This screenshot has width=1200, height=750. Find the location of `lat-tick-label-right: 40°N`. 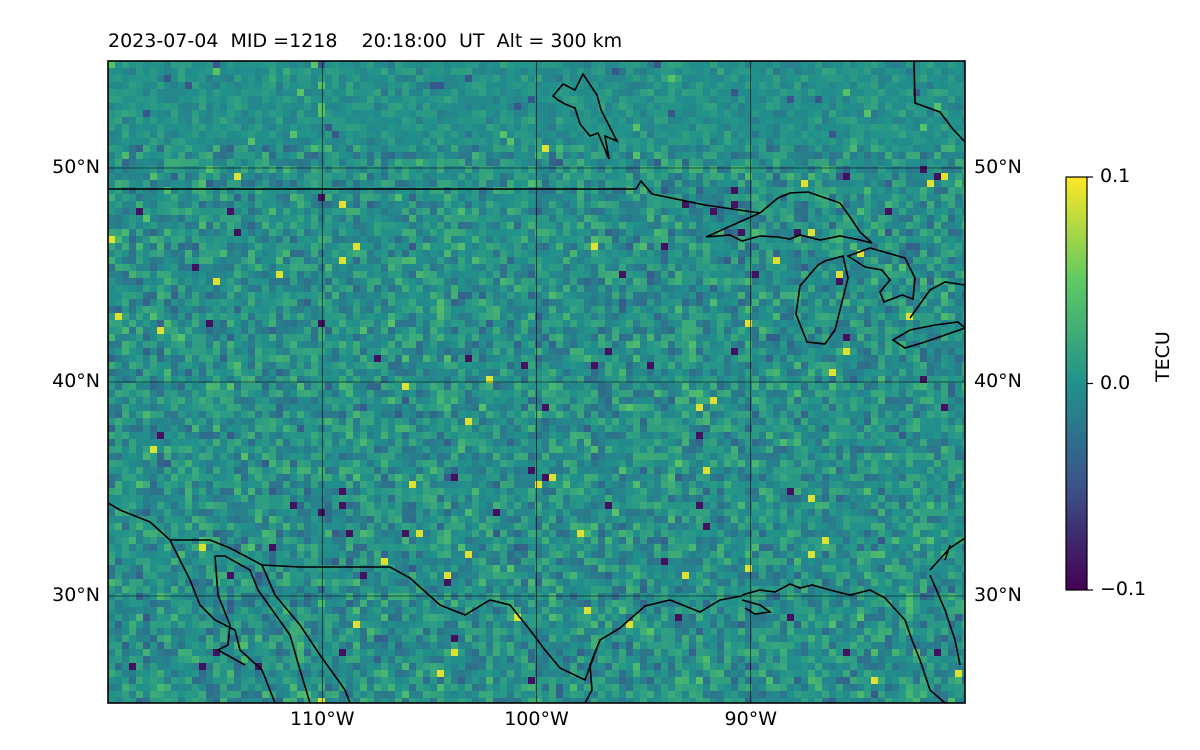

lat-tick-label-right: 40°N is located at coordinates (998, 381).